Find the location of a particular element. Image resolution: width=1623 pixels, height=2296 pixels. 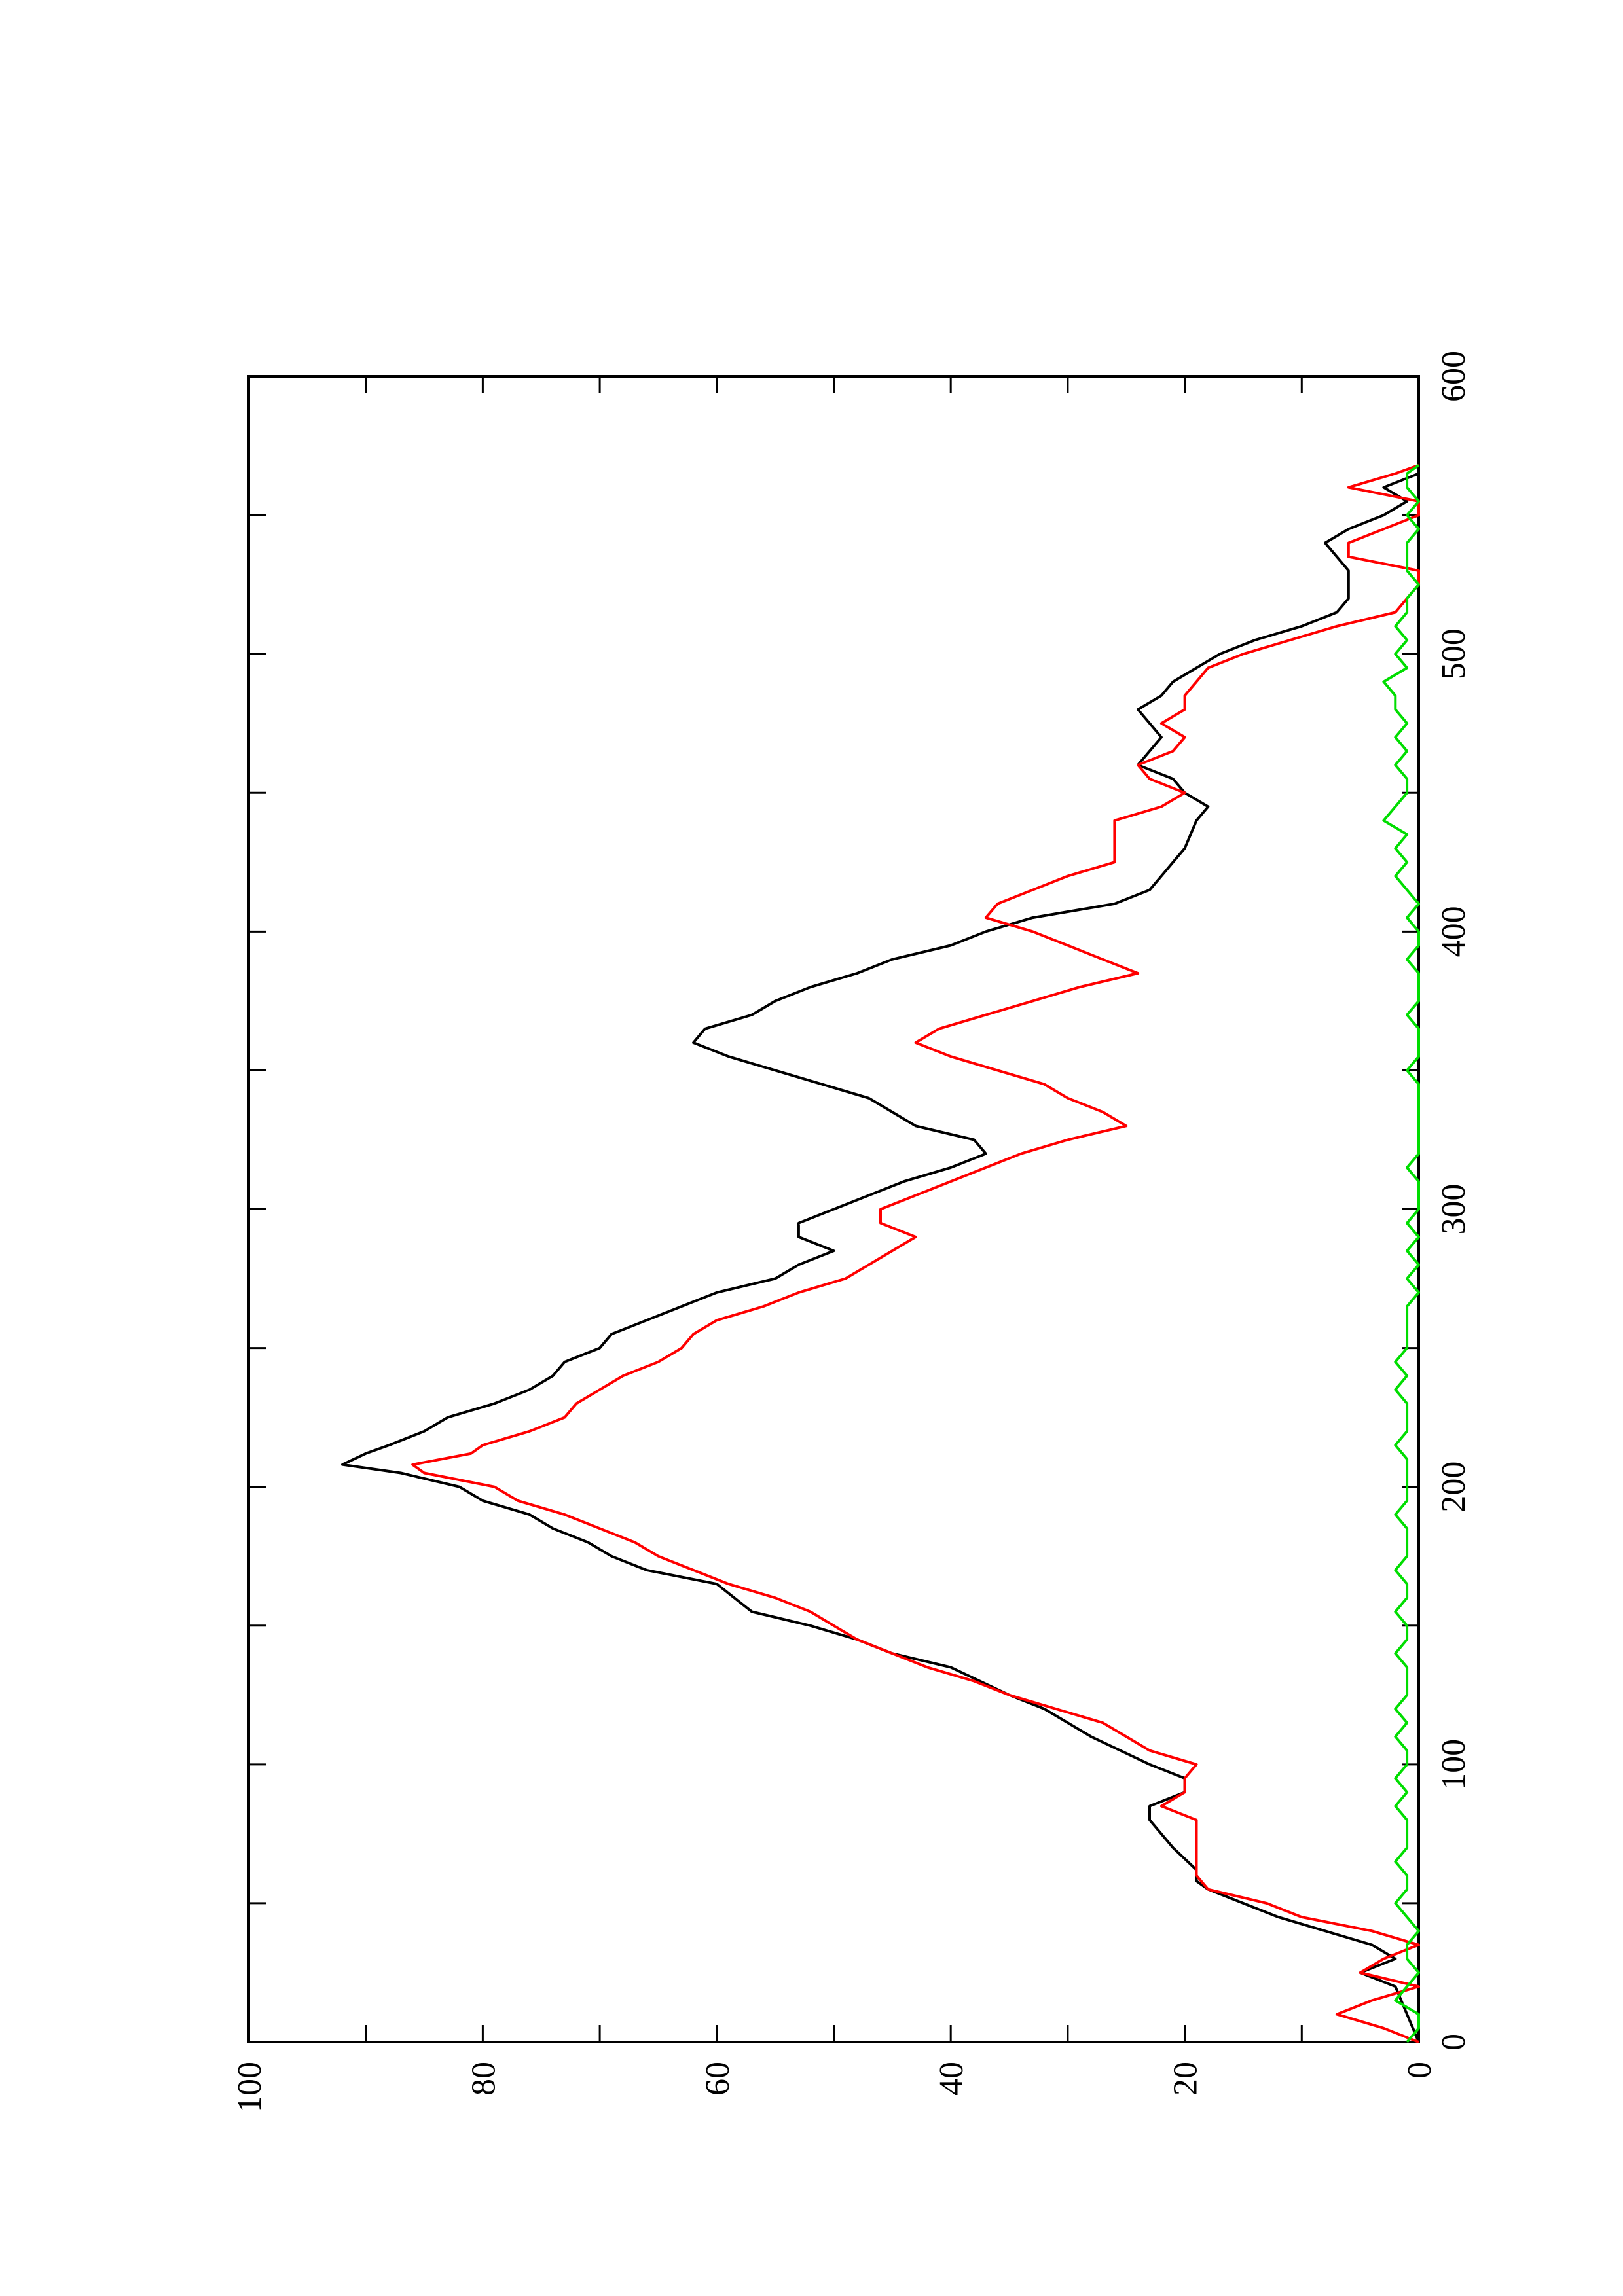

x-tick-label: 200 is located at coordinates (1453, 1487).